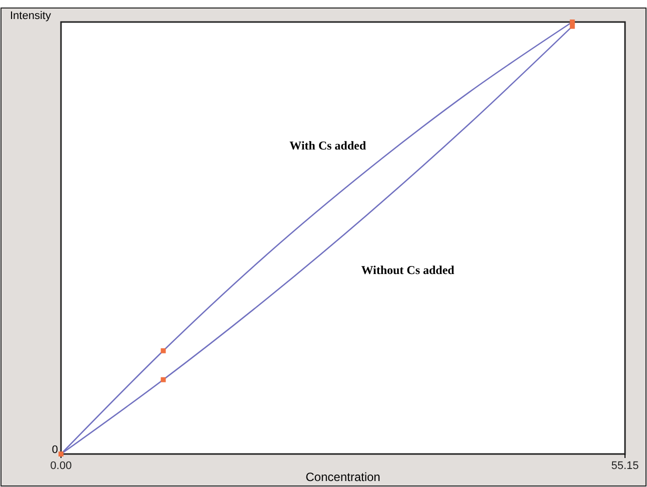 The height and width of the screenshot is (487, 647). Describe the element at coordinates (55, 450) in the screenshot. I see `text: 0` at that location.